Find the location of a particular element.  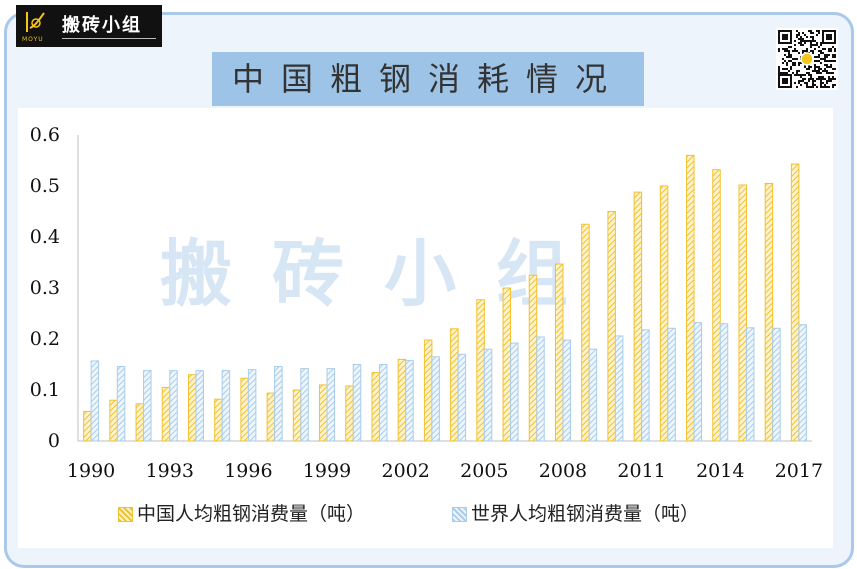

legend-swatch-china is located at coordinates (125, 514).